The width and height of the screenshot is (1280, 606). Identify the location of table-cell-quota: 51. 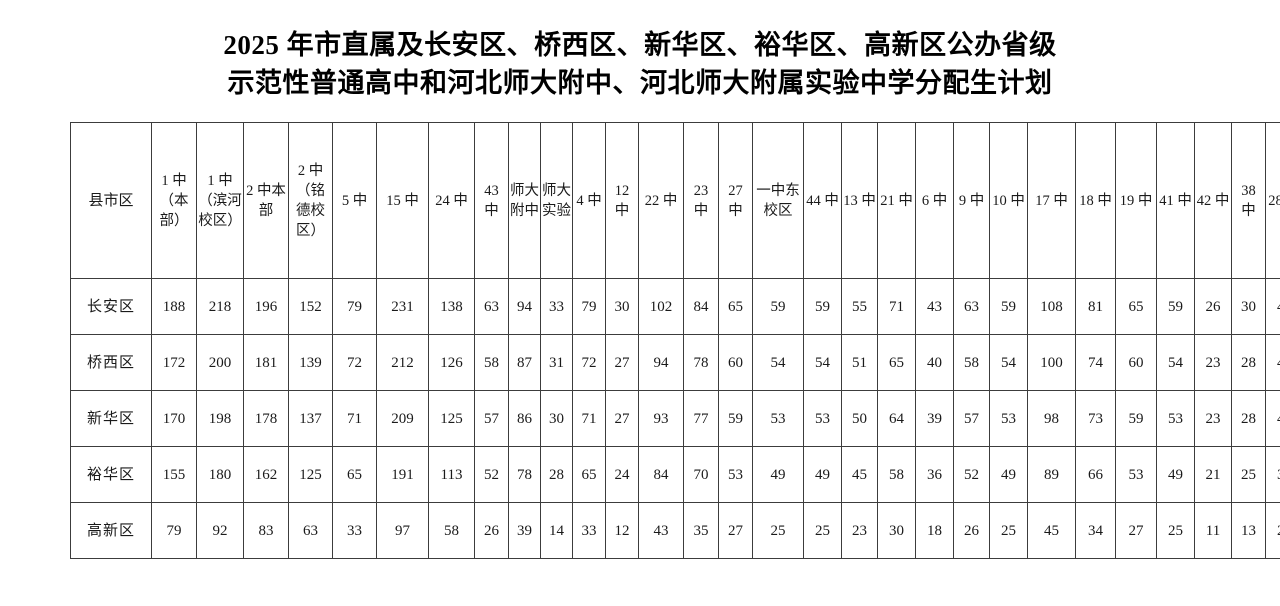
(859, 362).